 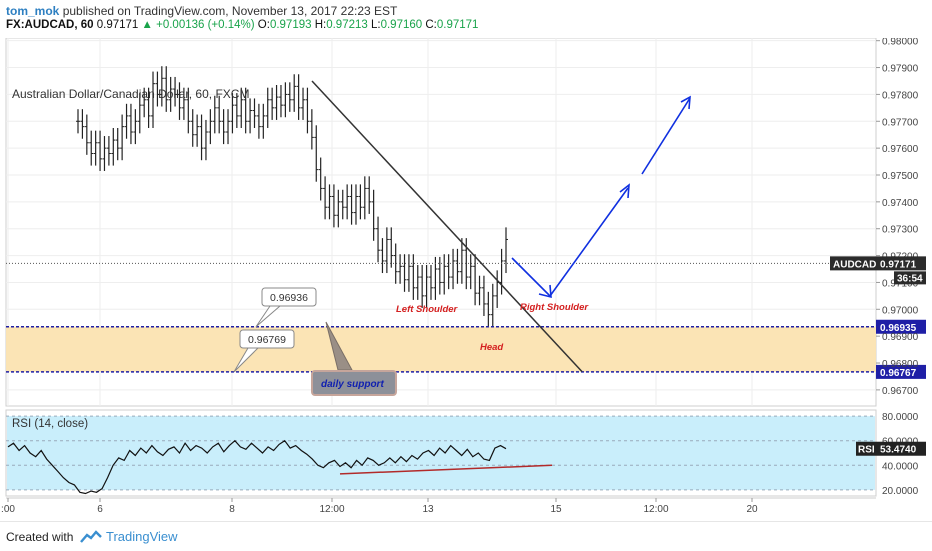 What do you see at coordinates (898, 328) in the screenshot?
I see `level-tag: 0.96935` at bounding box center [898, 328].